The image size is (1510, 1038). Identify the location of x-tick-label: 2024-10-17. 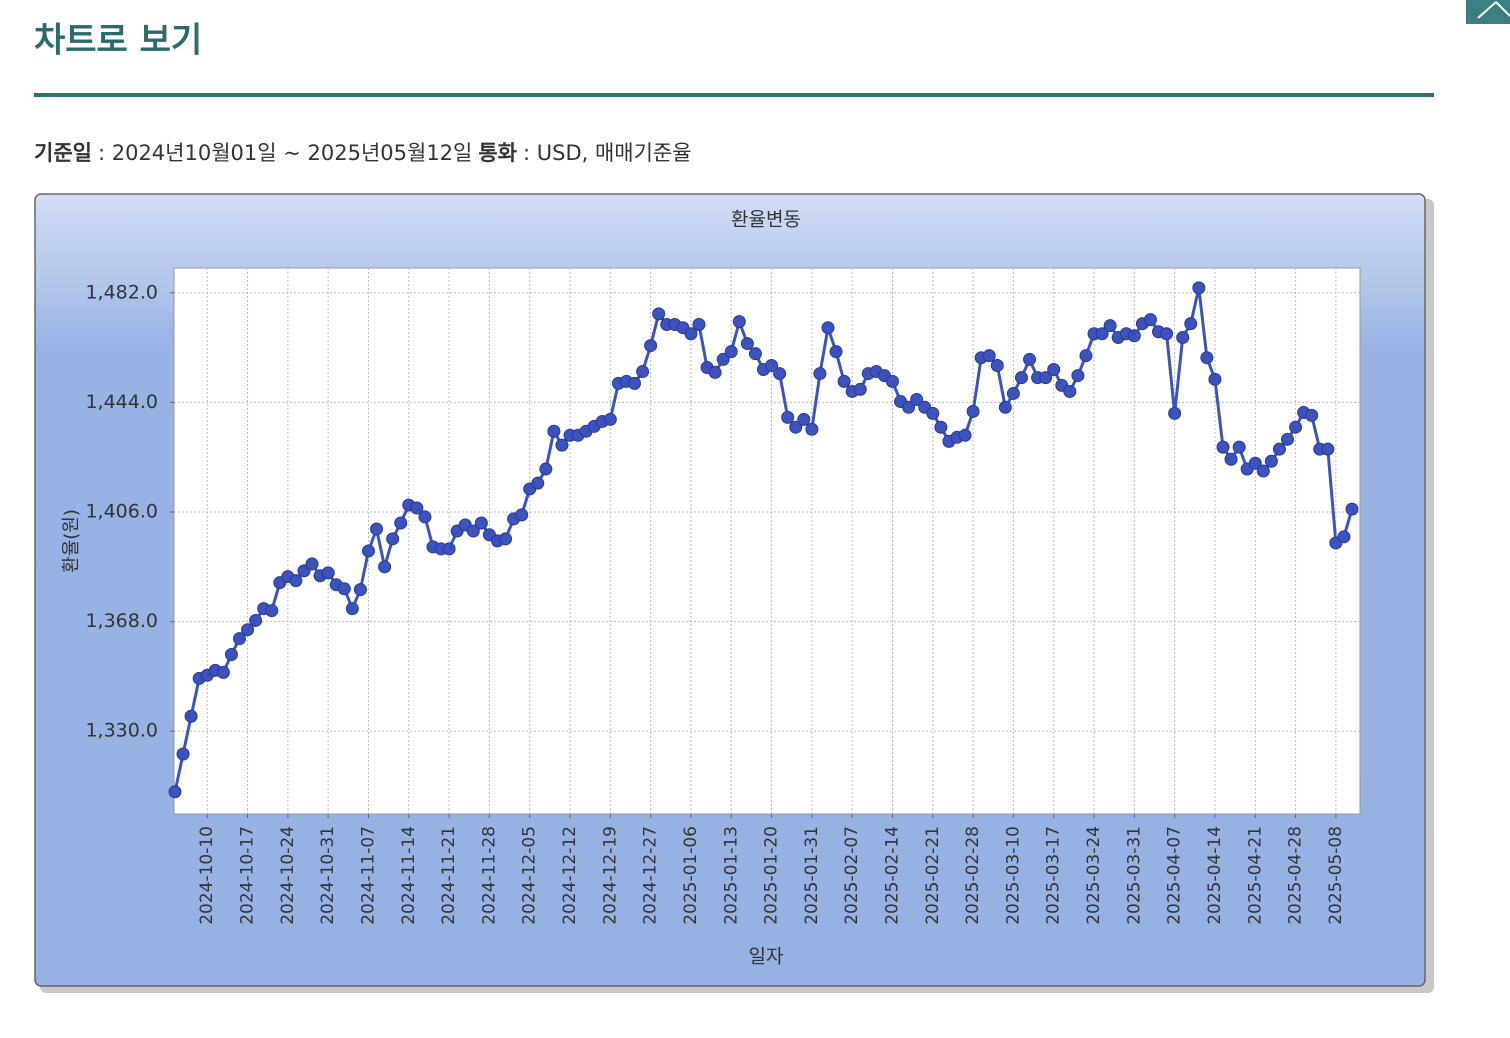
(248, 875).